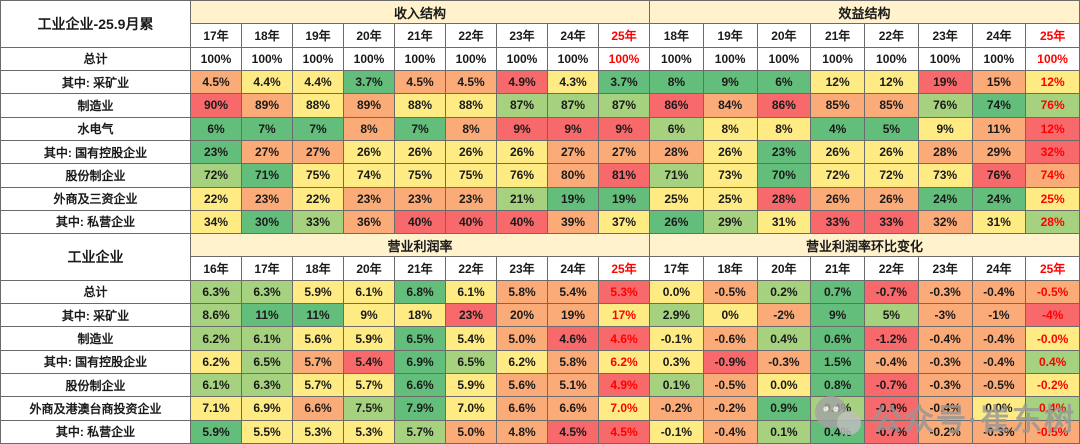 The image size is (1080, 444). Describe the element at coordinates (784, 35) in the screenshot. I see `year-header-cell: 20年` at that location.